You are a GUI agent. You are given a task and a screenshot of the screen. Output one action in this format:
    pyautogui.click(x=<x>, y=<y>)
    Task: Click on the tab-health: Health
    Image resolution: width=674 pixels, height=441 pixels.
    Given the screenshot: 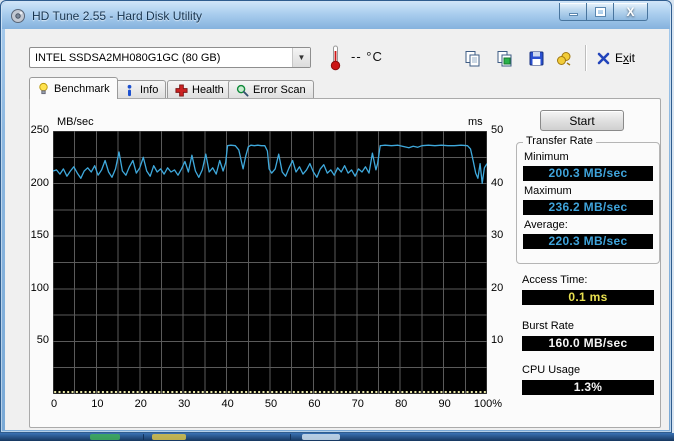 What is the action you would take?
    pyautogui.click(x=199, y=89)
    